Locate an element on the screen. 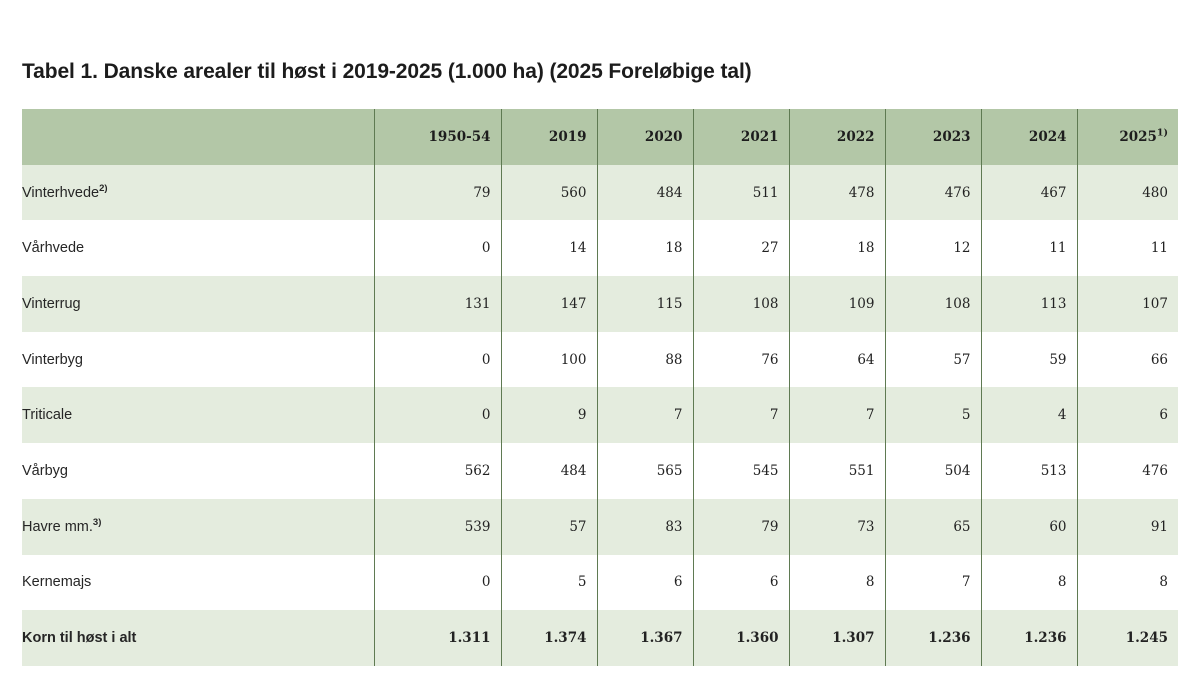 This screenshot has width=1200, height=673. table-row: Vårbyg 562 484 565 545 551 504 513 476 is located at coordinates (600, 471).